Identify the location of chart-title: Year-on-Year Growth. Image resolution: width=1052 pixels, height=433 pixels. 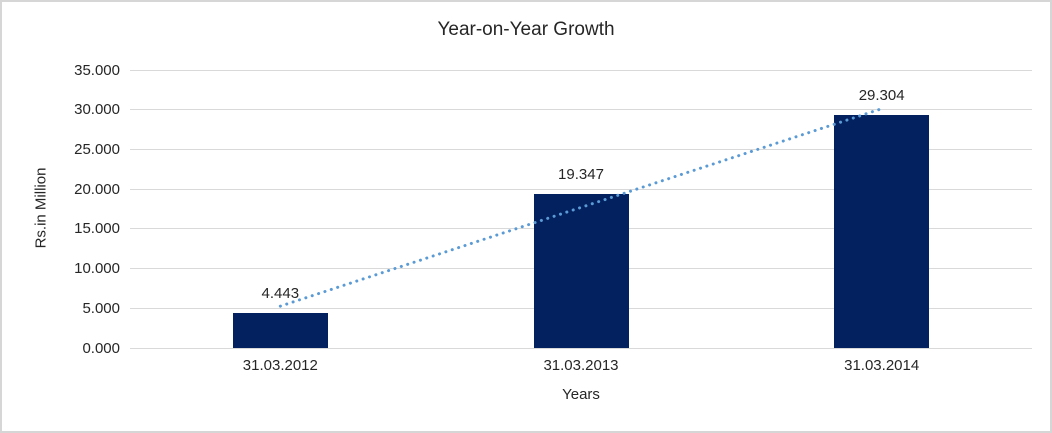
(526, 29).